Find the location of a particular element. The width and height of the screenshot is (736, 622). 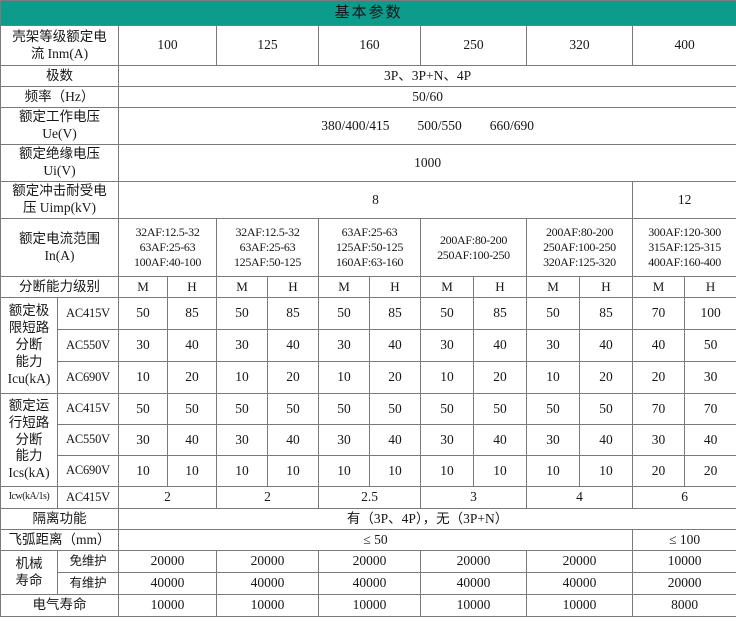

icu-label: 额定极 限短路 分断 能力 Icu(kA) is located at coordinates (29, 345).